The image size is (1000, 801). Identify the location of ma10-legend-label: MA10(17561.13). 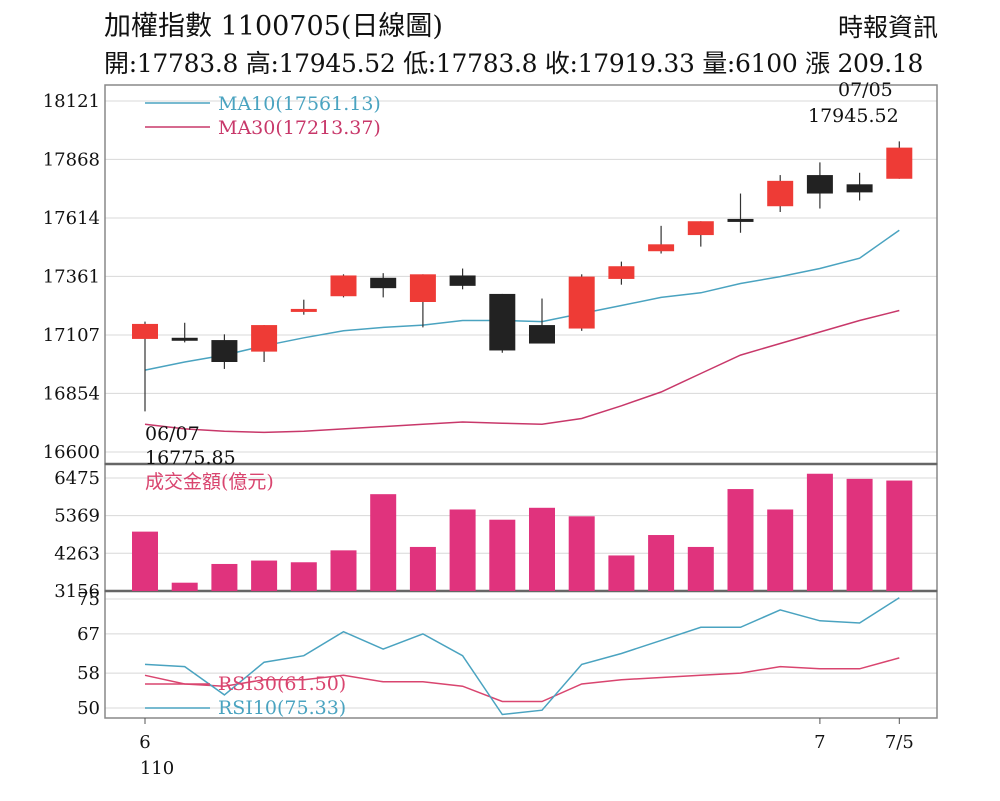
(299, 104).